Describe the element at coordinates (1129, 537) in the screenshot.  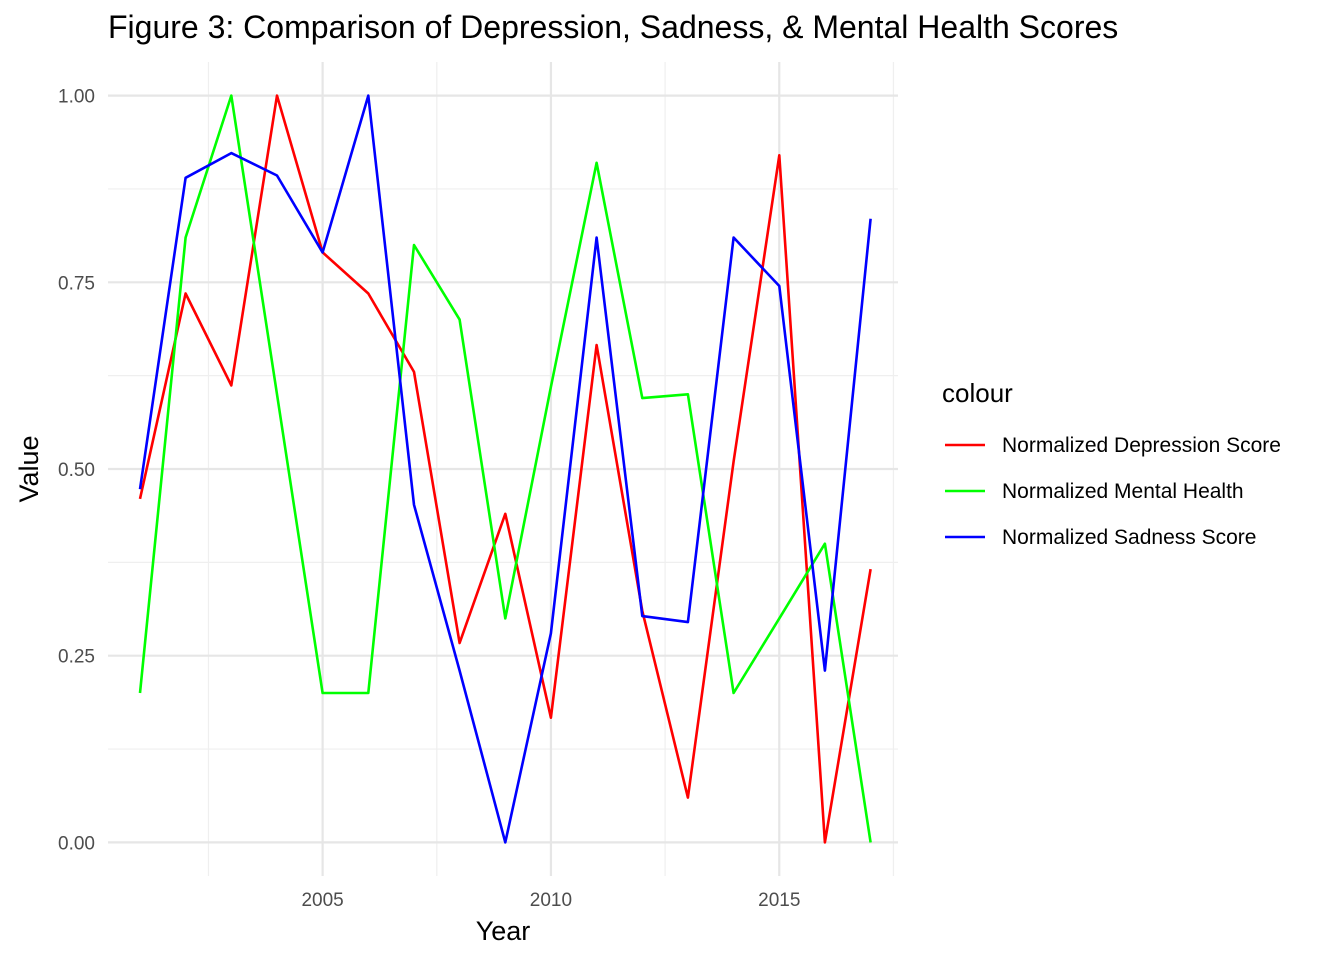
I see `legend-label: Normalized Sadness Score` at that location.